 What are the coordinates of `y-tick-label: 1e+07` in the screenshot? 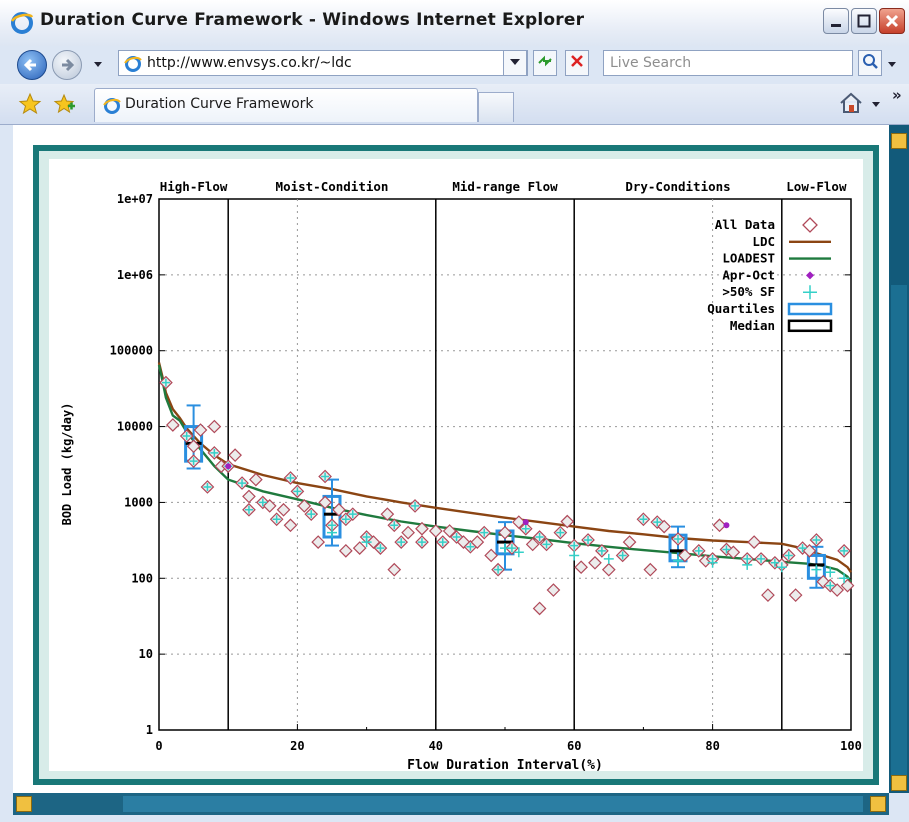 It's located at (135, 199).